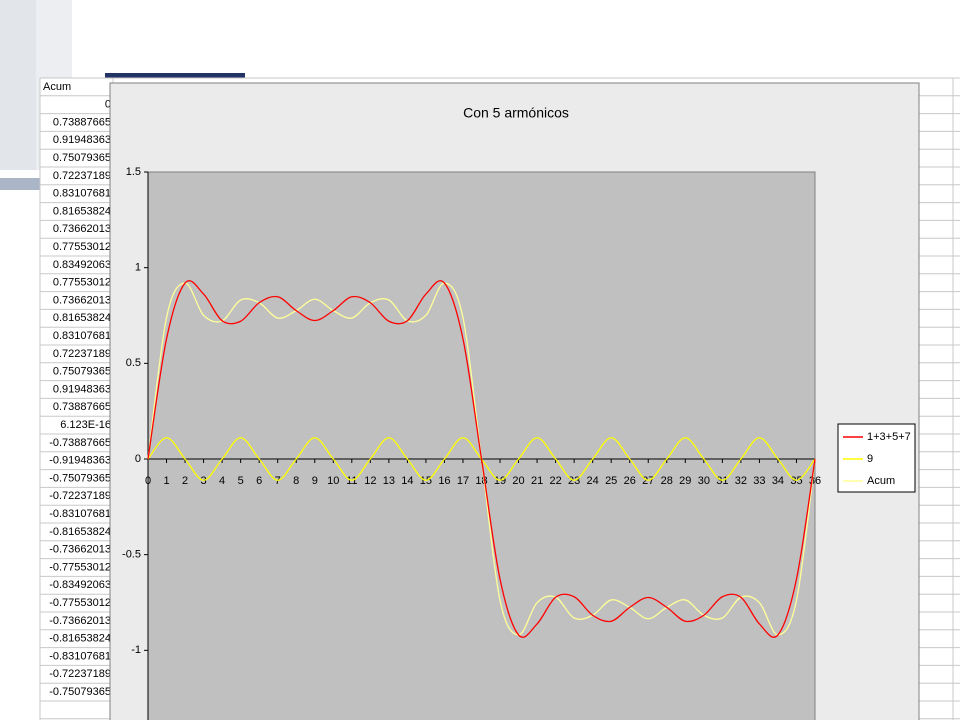 This screenshot has width=960, height=720. What do you see at coordinates (333, 481) in the screenshot?
I see `x-tick-label: 10` at bounding box center [333, 481].